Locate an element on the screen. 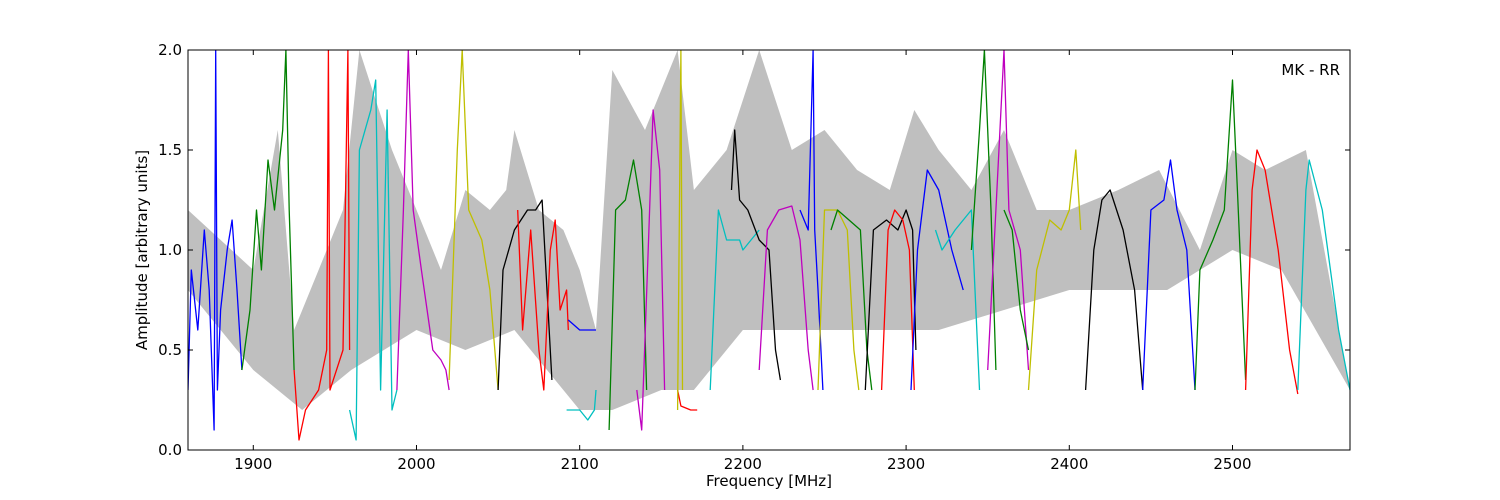  x-tick-label: 2000 is located at coordinates (416, 464).